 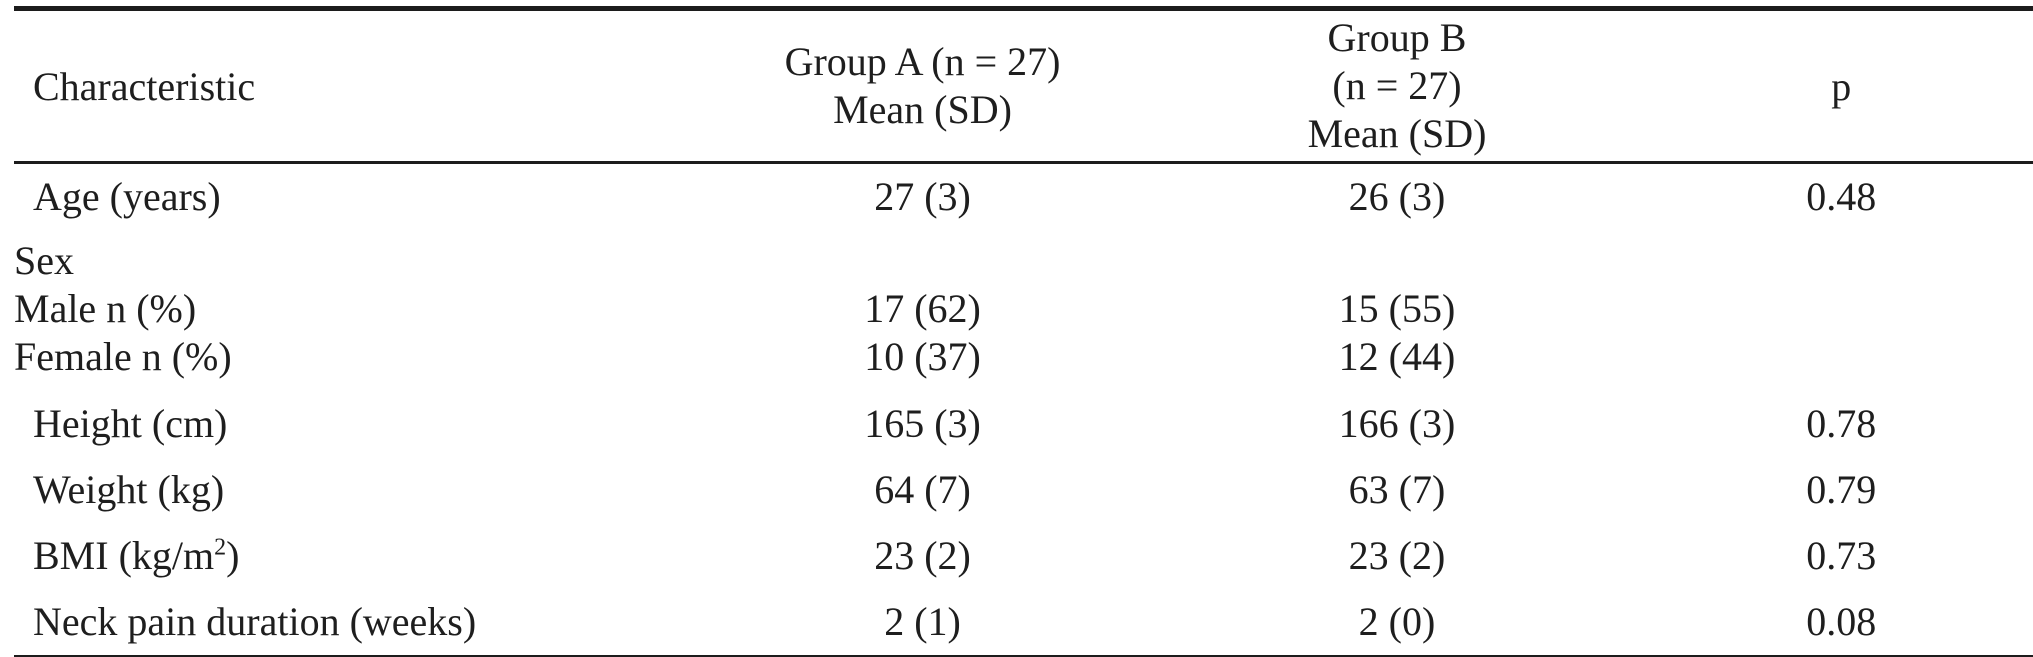 What do you see at coordinates (922, 489) in the screenshot?
I see `weight-group-a-value: 64 (7)` at bounding box center [922, 489].